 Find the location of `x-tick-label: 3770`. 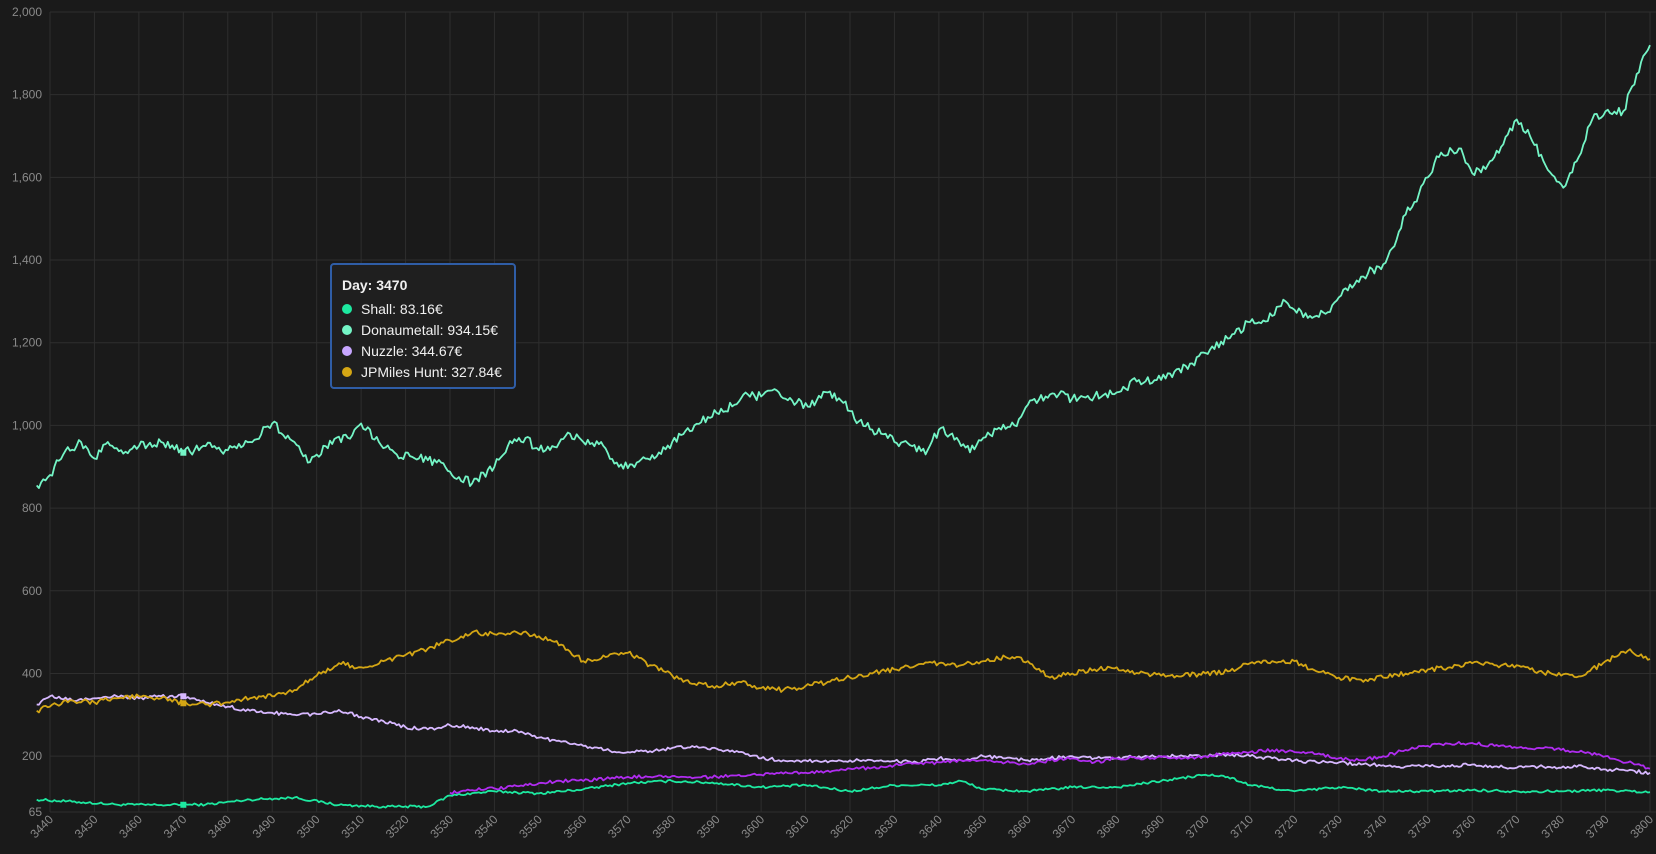

x-tick-label: 3770 is located at coordinates (1508, 826).